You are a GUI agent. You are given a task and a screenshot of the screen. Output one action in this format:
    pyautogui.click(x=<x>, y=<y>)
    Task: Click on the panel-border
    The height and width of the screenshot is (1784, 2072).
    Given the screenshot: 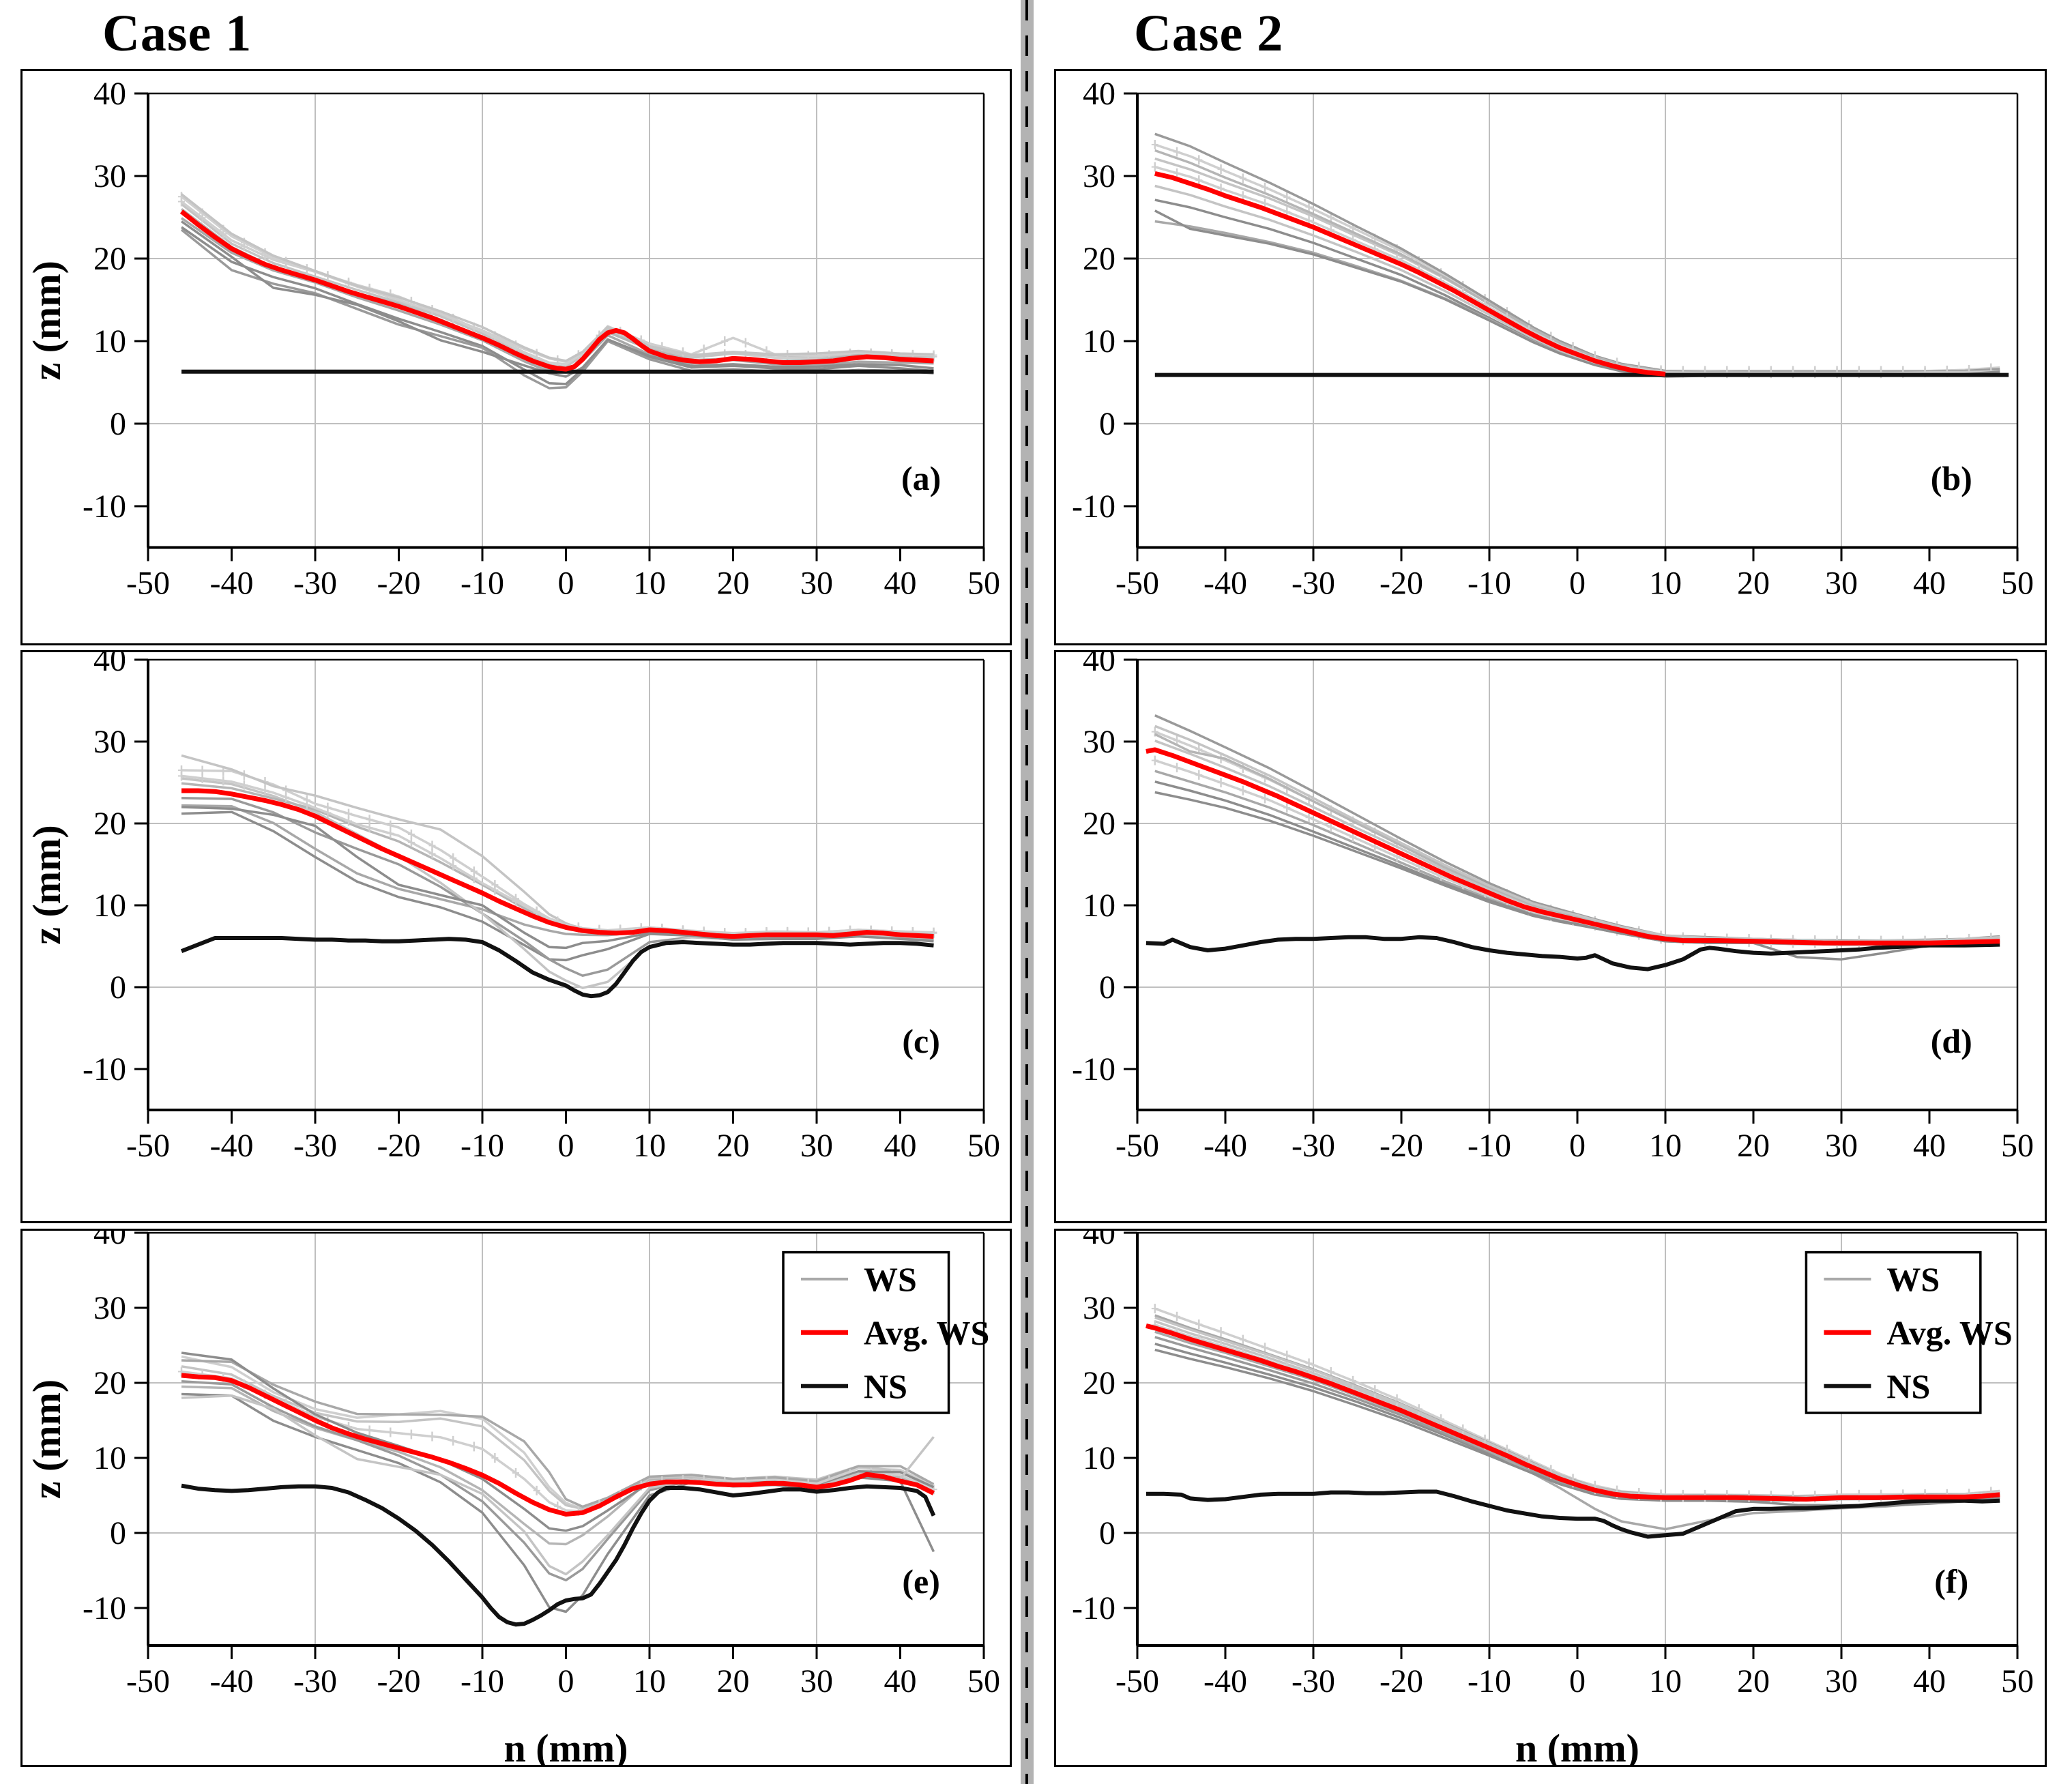 What is the action you would take?
    pyautogui.click(x=516, y=1498)
    